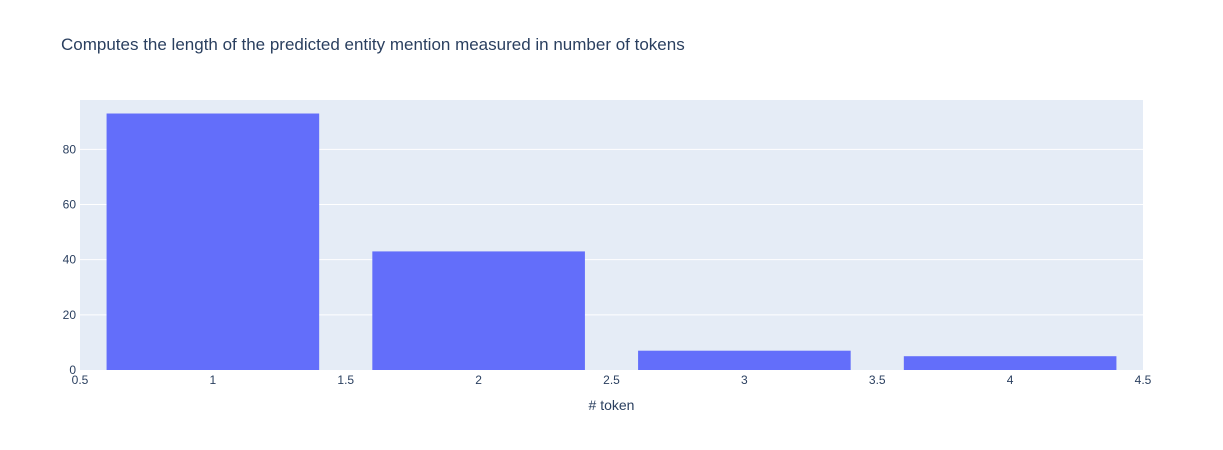  I want to click on x-tick-label: 3.5, so click(877, 380).